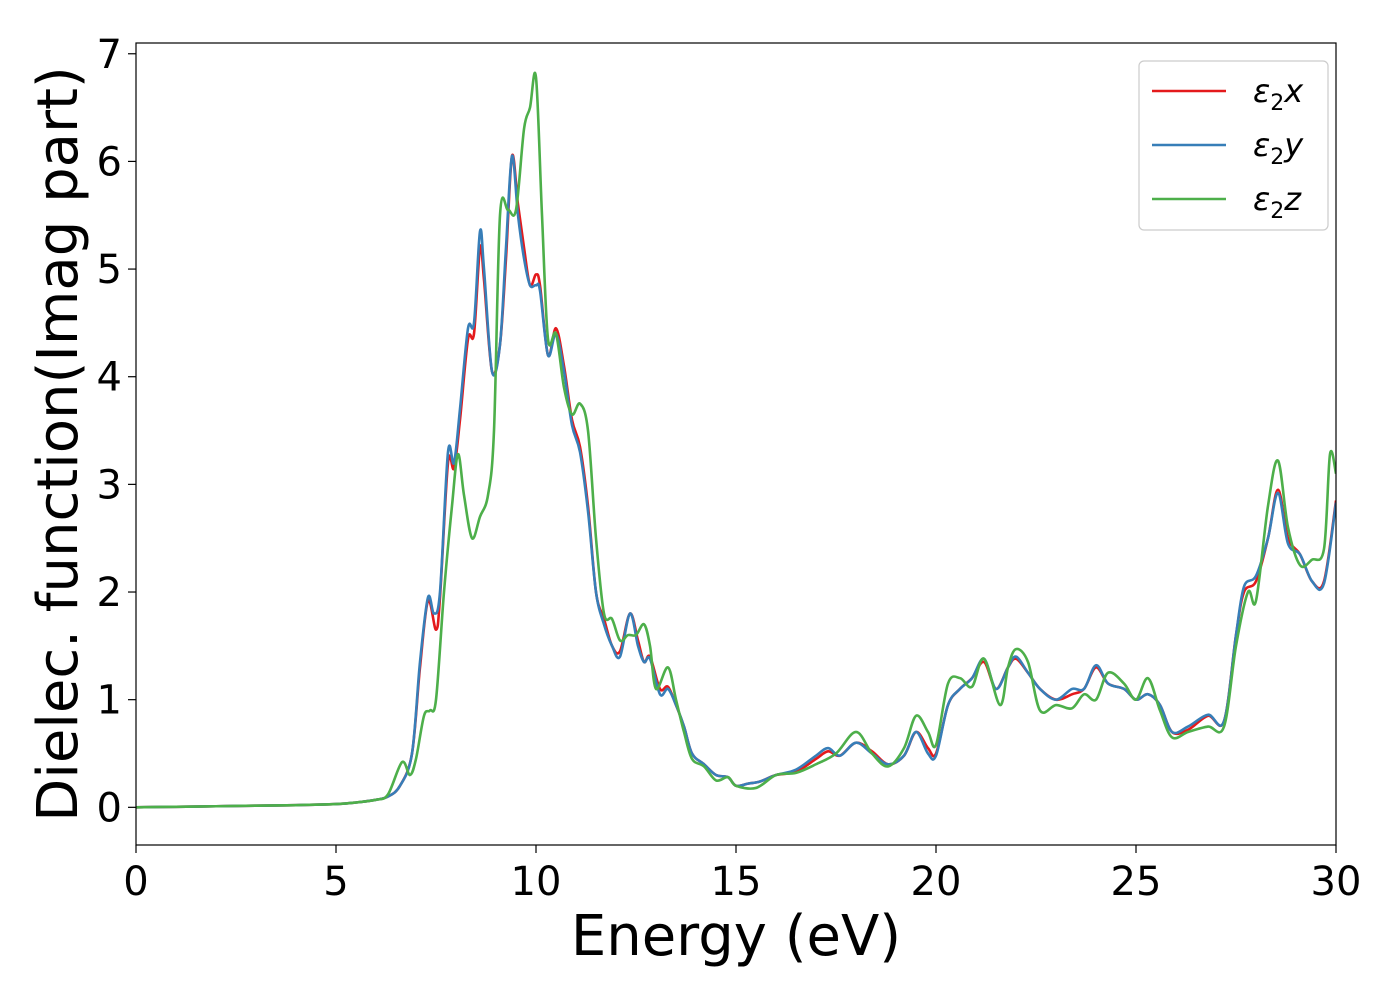  What do you see at coordinates (1136, 882) in the screenshot?
I see `x-tick-label: 25` at bounding box center [1136, 882].